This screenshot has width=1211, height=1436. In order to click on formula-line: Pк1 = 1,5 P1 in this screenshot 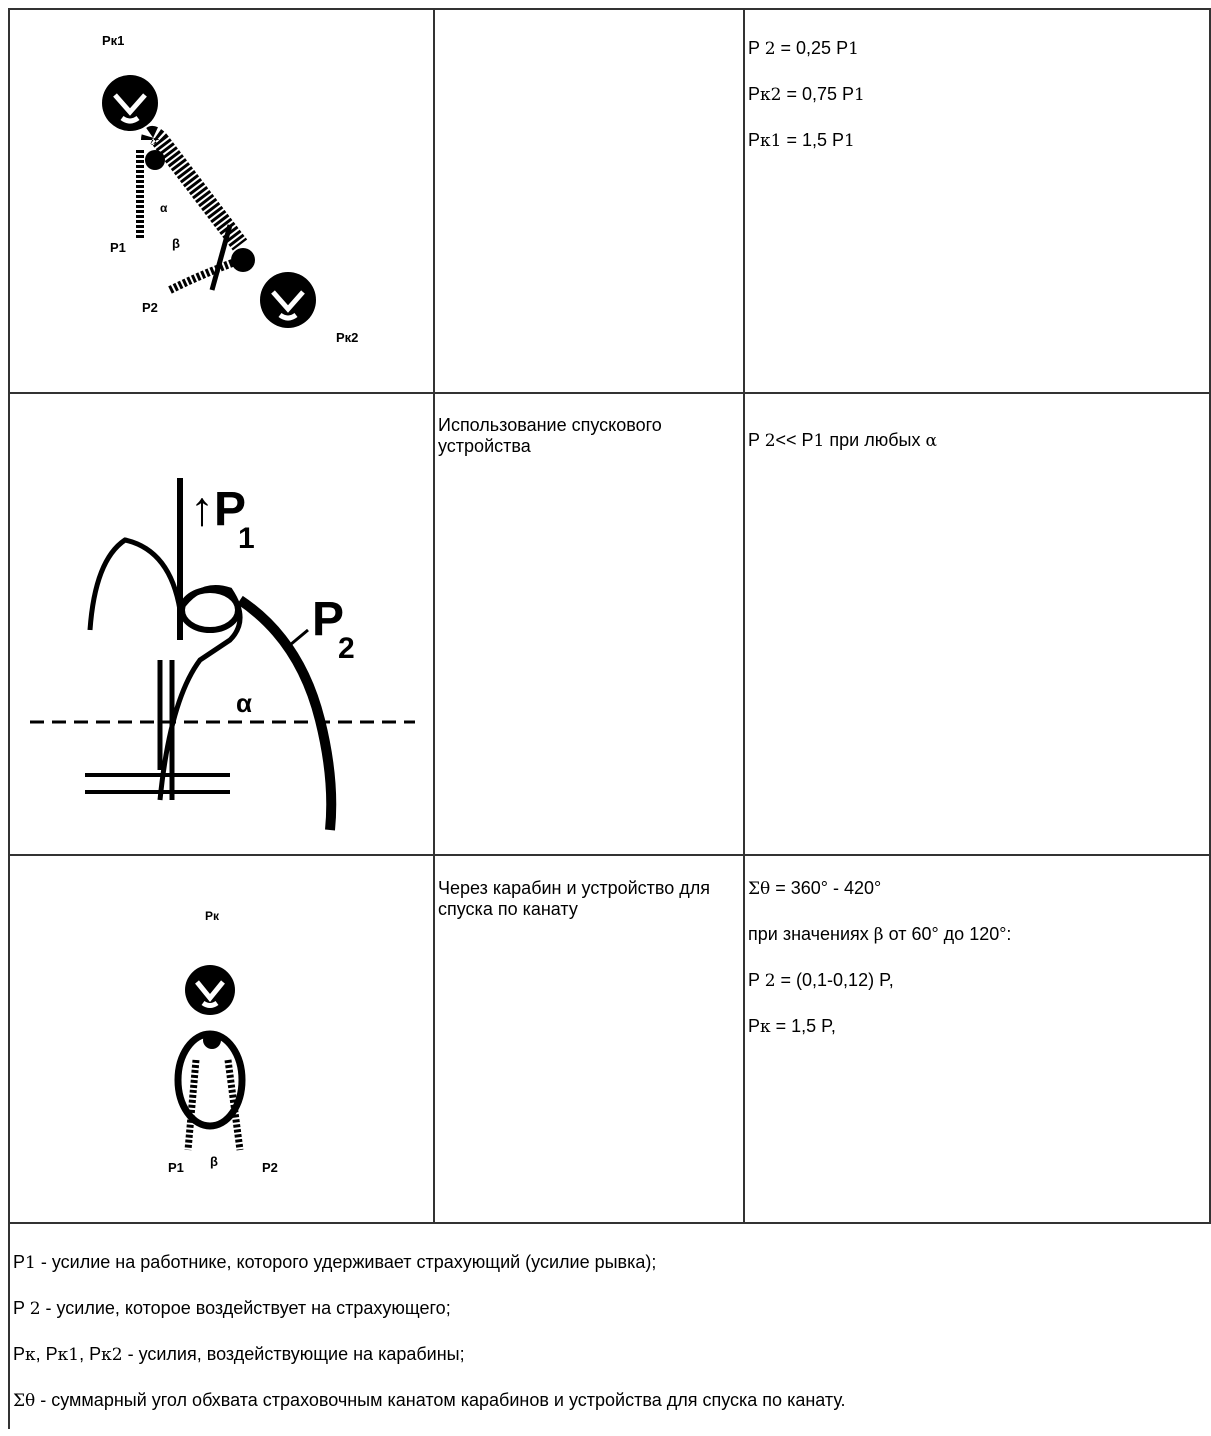, I will do `click(806, 153)`.